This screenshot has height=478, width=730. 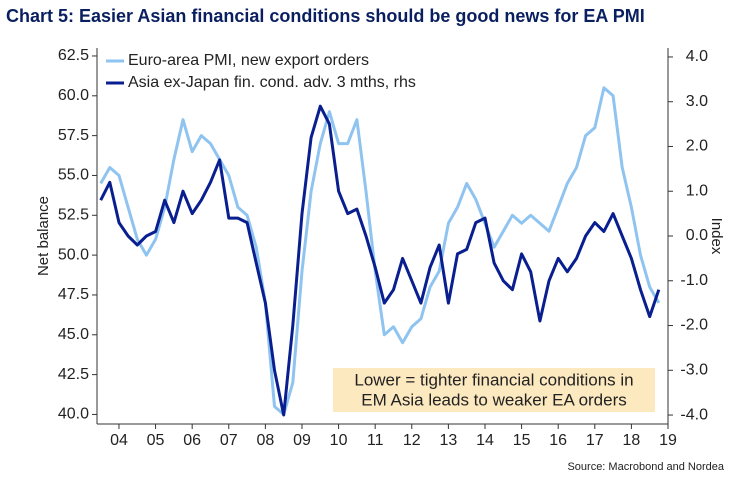 I want to click on x-tick-label: 11, so click(x=375, y=440).